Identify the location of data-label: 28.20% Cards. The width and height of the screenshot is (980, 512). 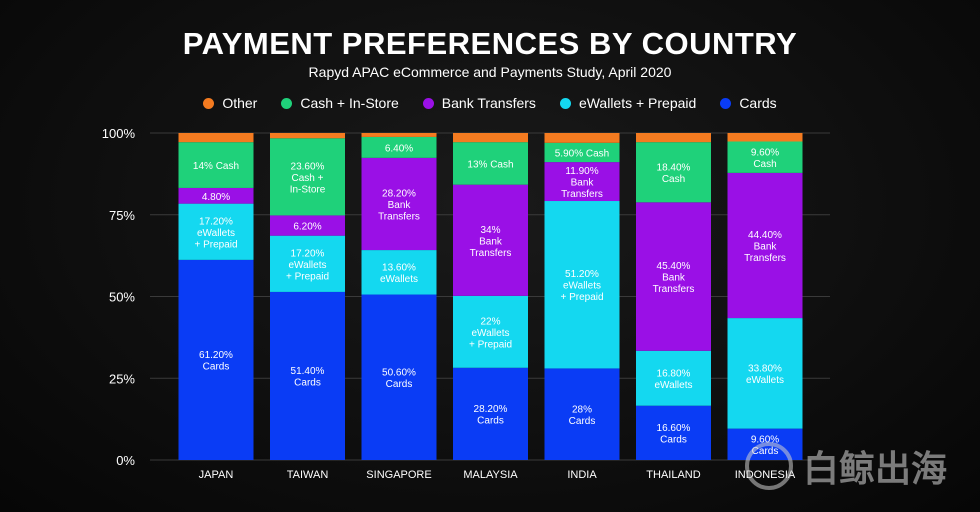
(491, 415).